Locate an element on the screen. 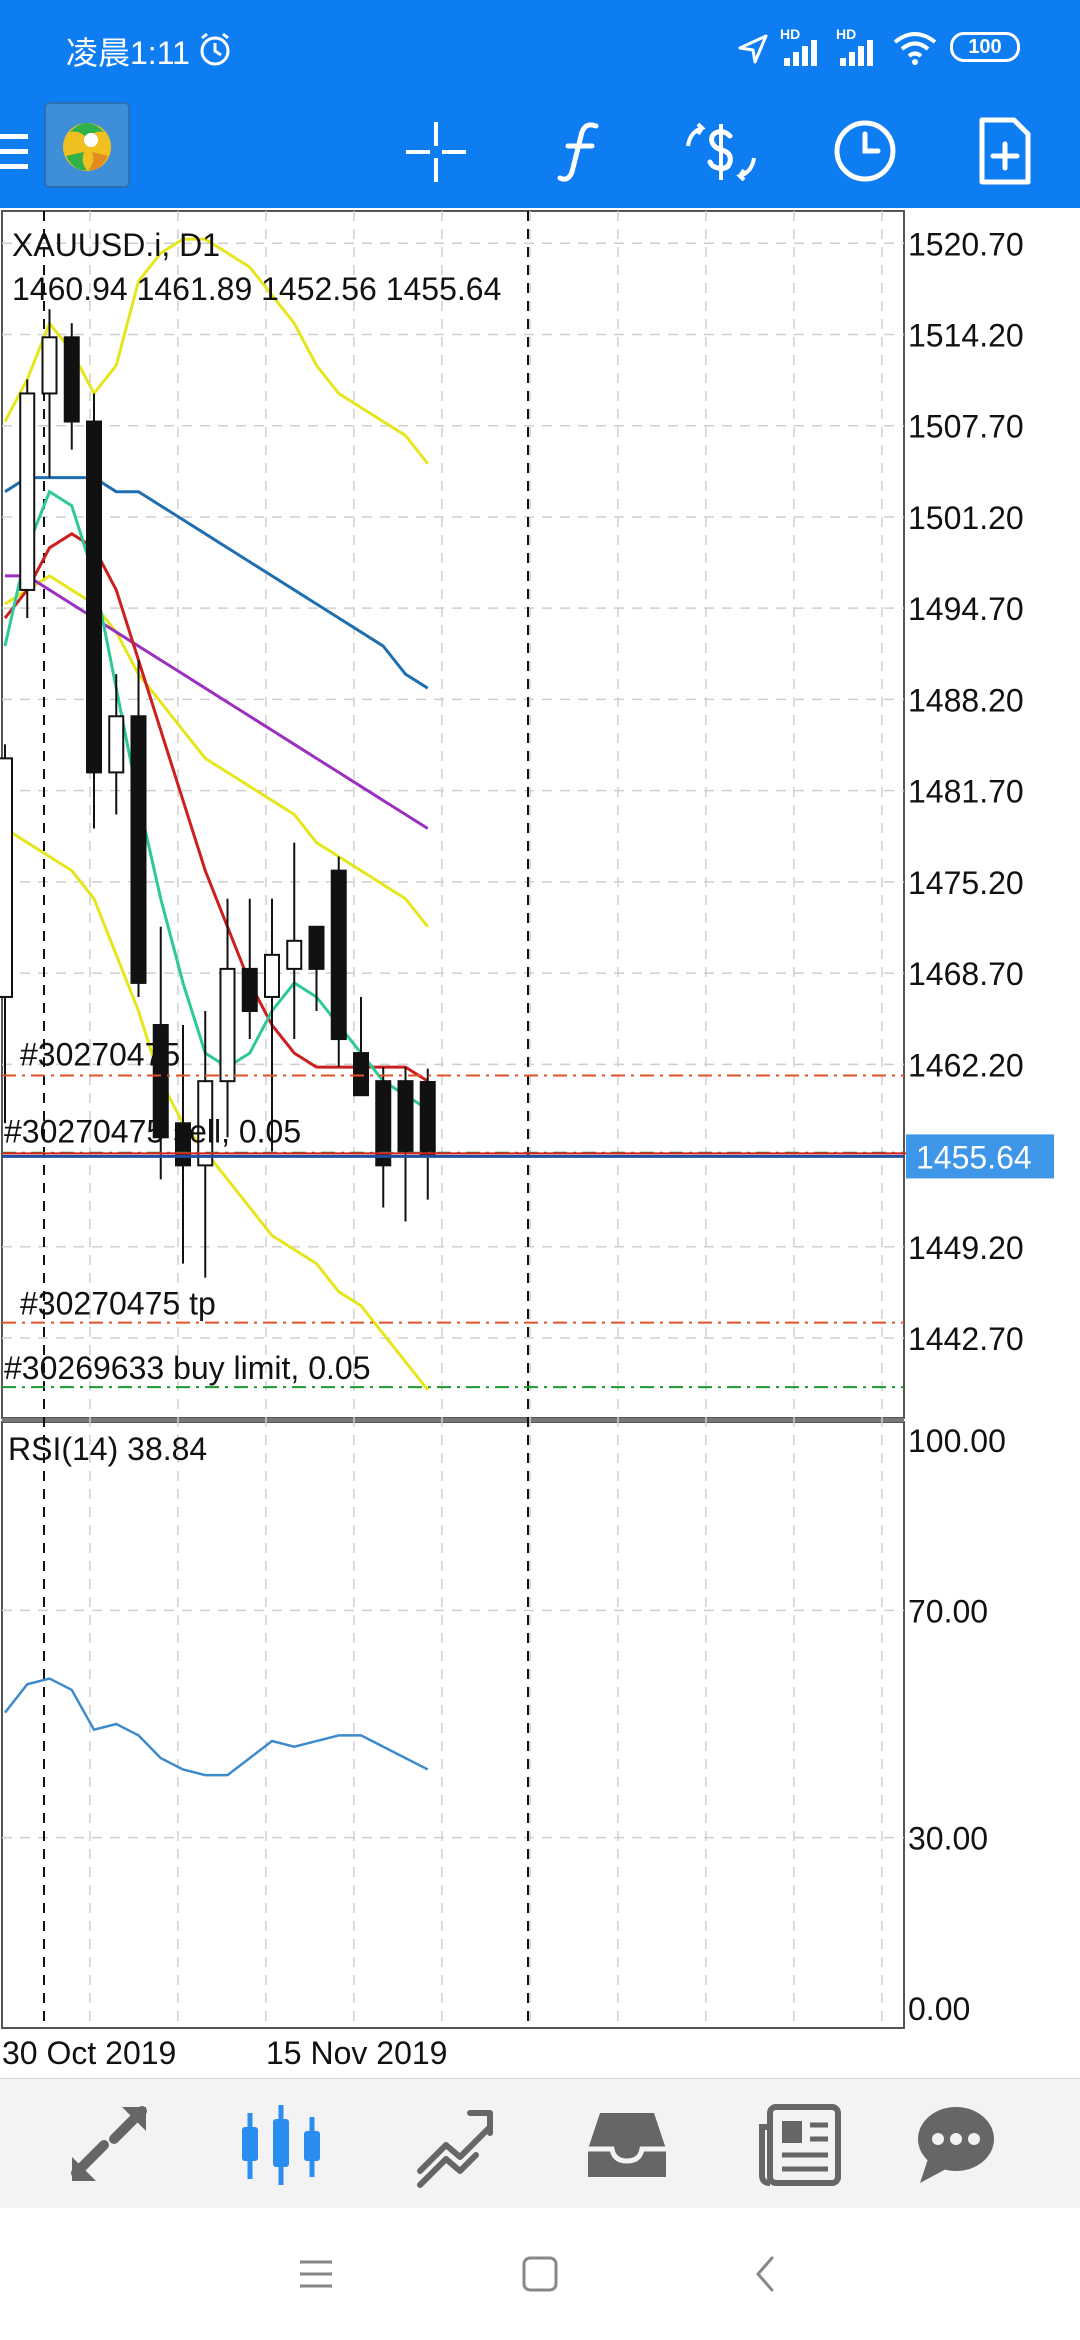 The height and width of the screenshot is (2340, 1080). status-bar: 凌晨1:11 HD HD 100 is located at coordinates (540, 48).